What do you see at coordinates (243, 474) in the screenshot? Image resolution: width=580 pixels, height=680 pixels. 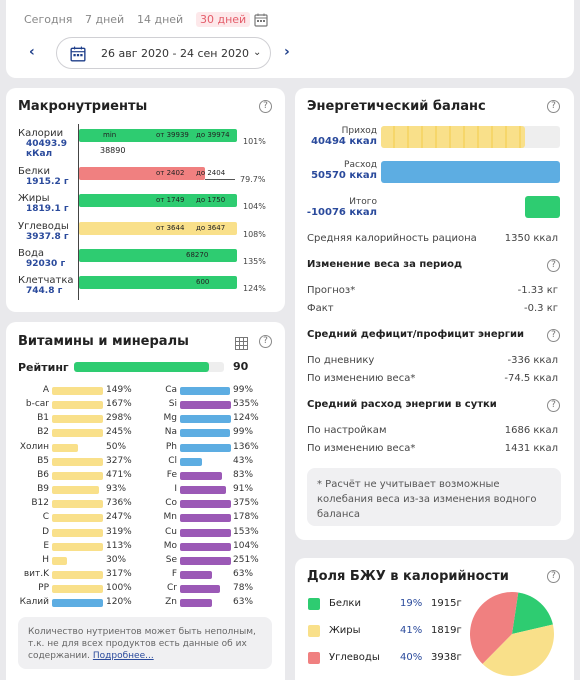 I see `nutrient-percent: 83%` at bounding box center [243, 474].